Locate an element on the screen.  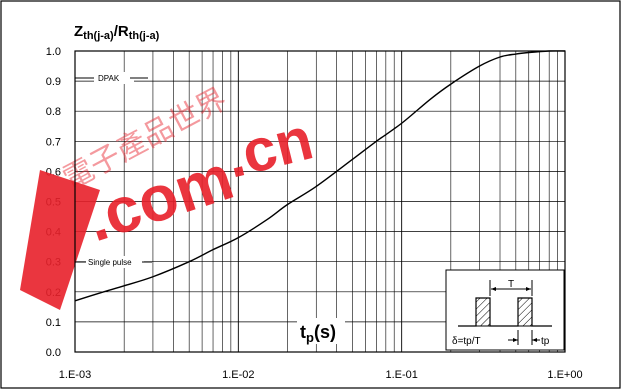
y-tick-label: 0.1 is located at coordinates (53, 323).